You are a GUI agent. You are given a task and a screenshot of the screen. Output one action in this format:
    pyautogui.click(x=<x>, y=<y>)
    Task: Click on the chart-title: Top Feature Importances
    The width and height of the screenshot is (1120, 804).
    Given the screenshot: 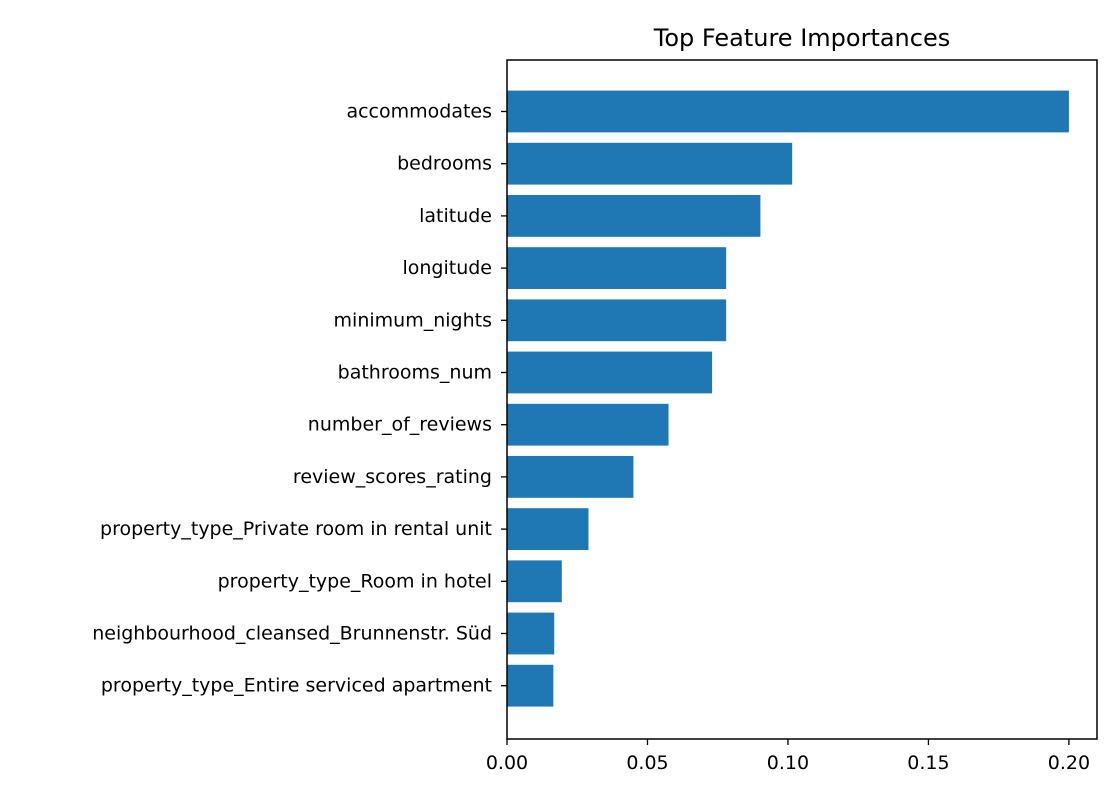 What is the action you would take?
    pyautogui.click(x=801, y=38)
    